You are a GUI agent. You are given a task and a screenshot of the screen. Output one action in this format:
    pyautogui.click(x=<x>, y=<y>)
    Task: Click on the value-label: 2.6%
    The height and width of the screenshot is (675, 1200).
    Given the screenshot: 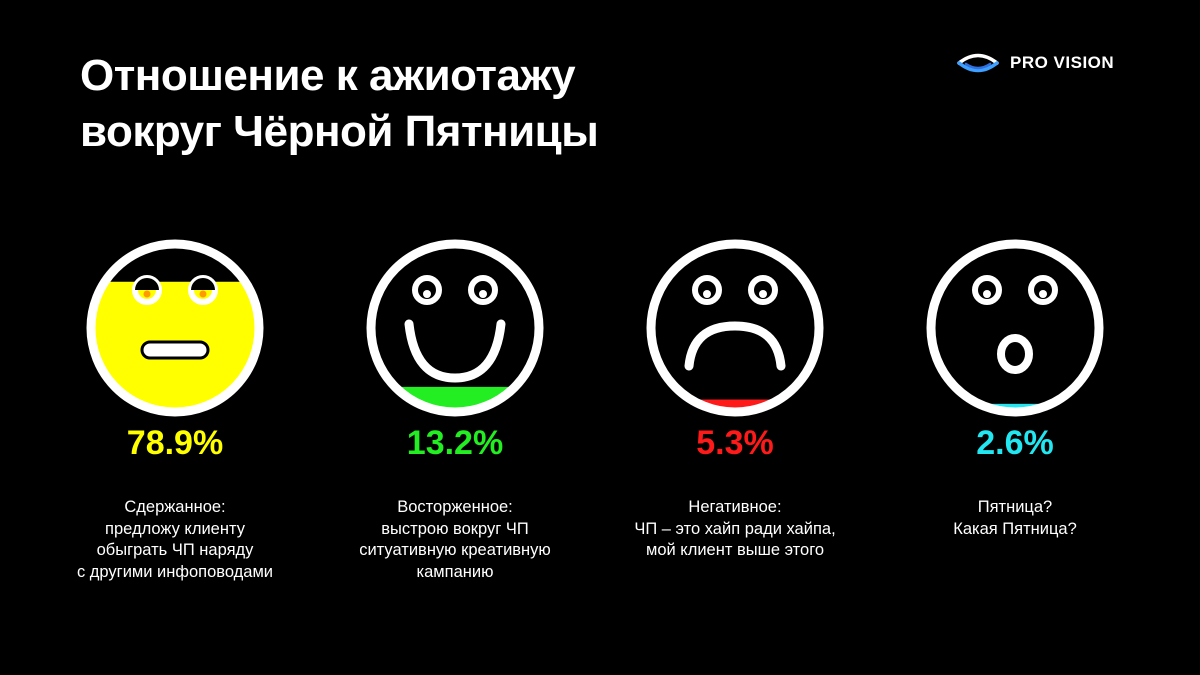 What is the action you would take?
    pyautogui.click(x=1015, y=443)
    